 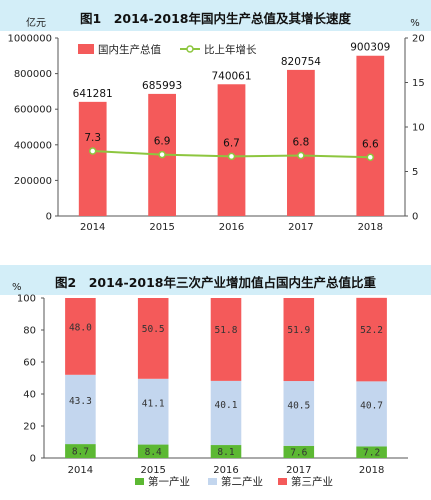 I want to click on left-tick-label: 600000, so click(x=33, y=110).